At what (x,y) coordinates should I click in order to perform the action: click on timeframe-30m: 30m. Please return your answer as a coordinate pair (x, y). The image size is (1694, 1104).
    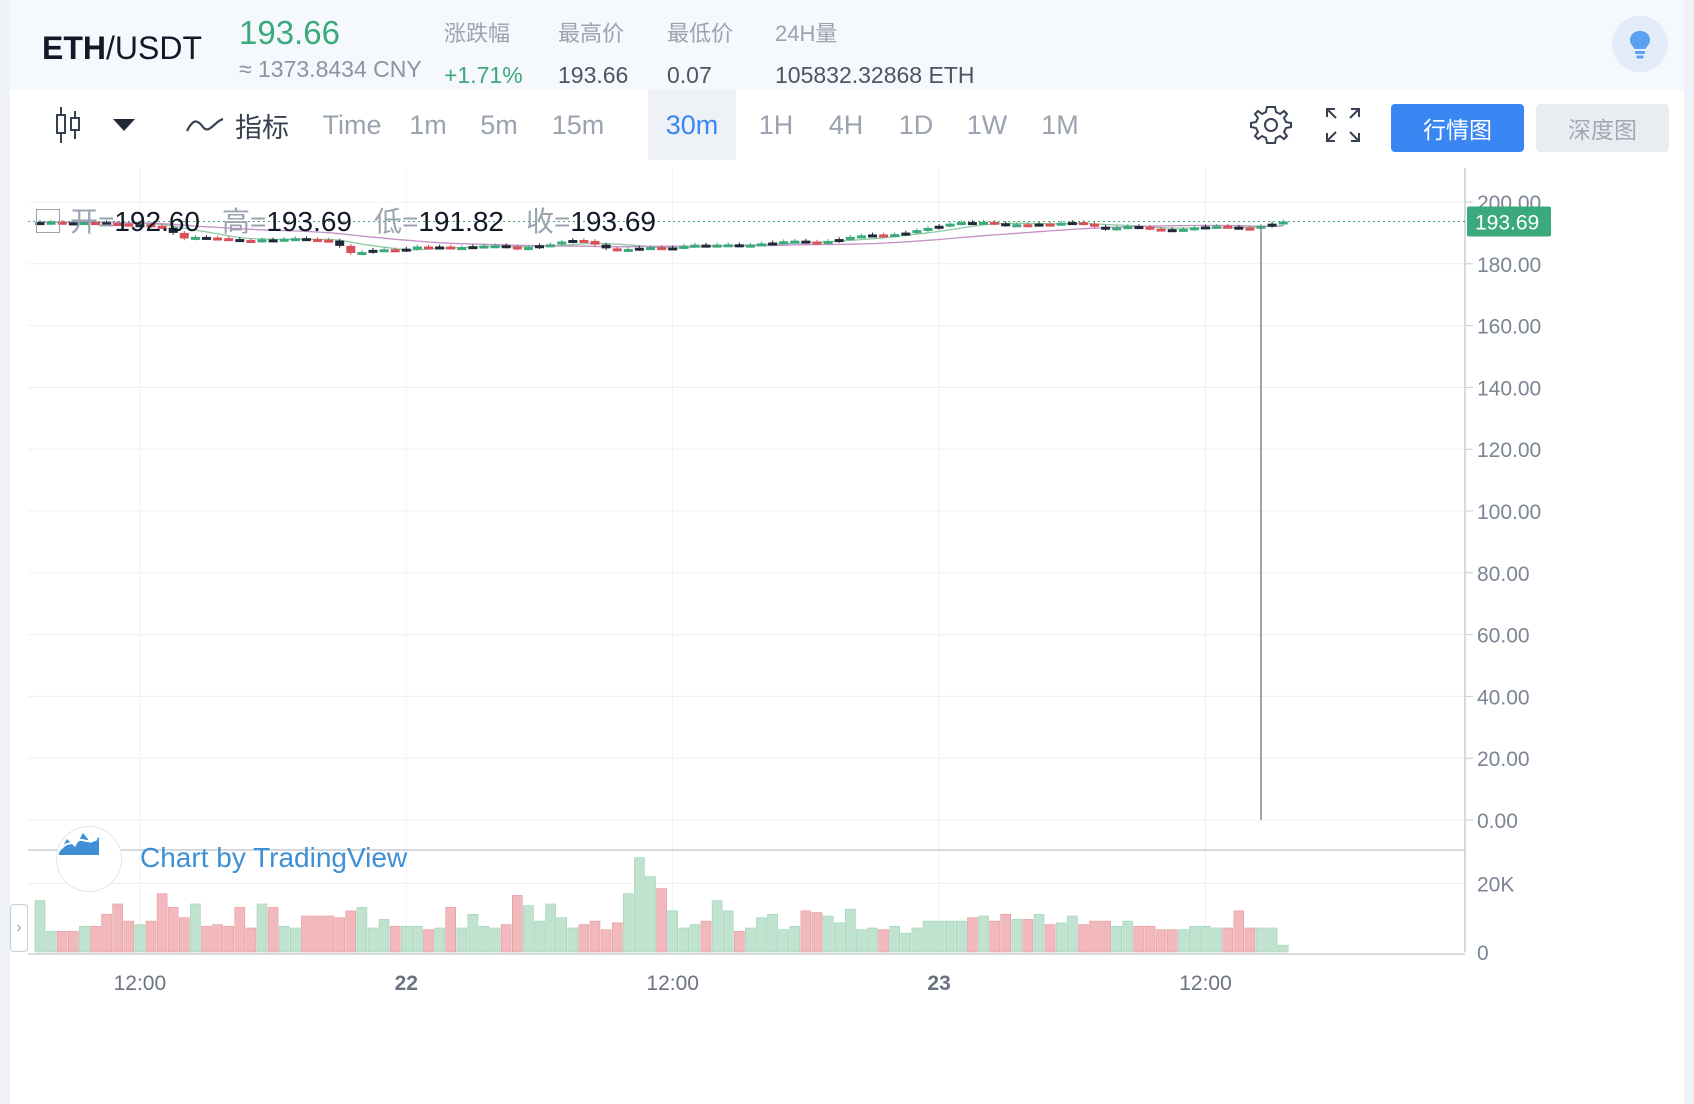
    Looking at the image, I should click on (692, 125).